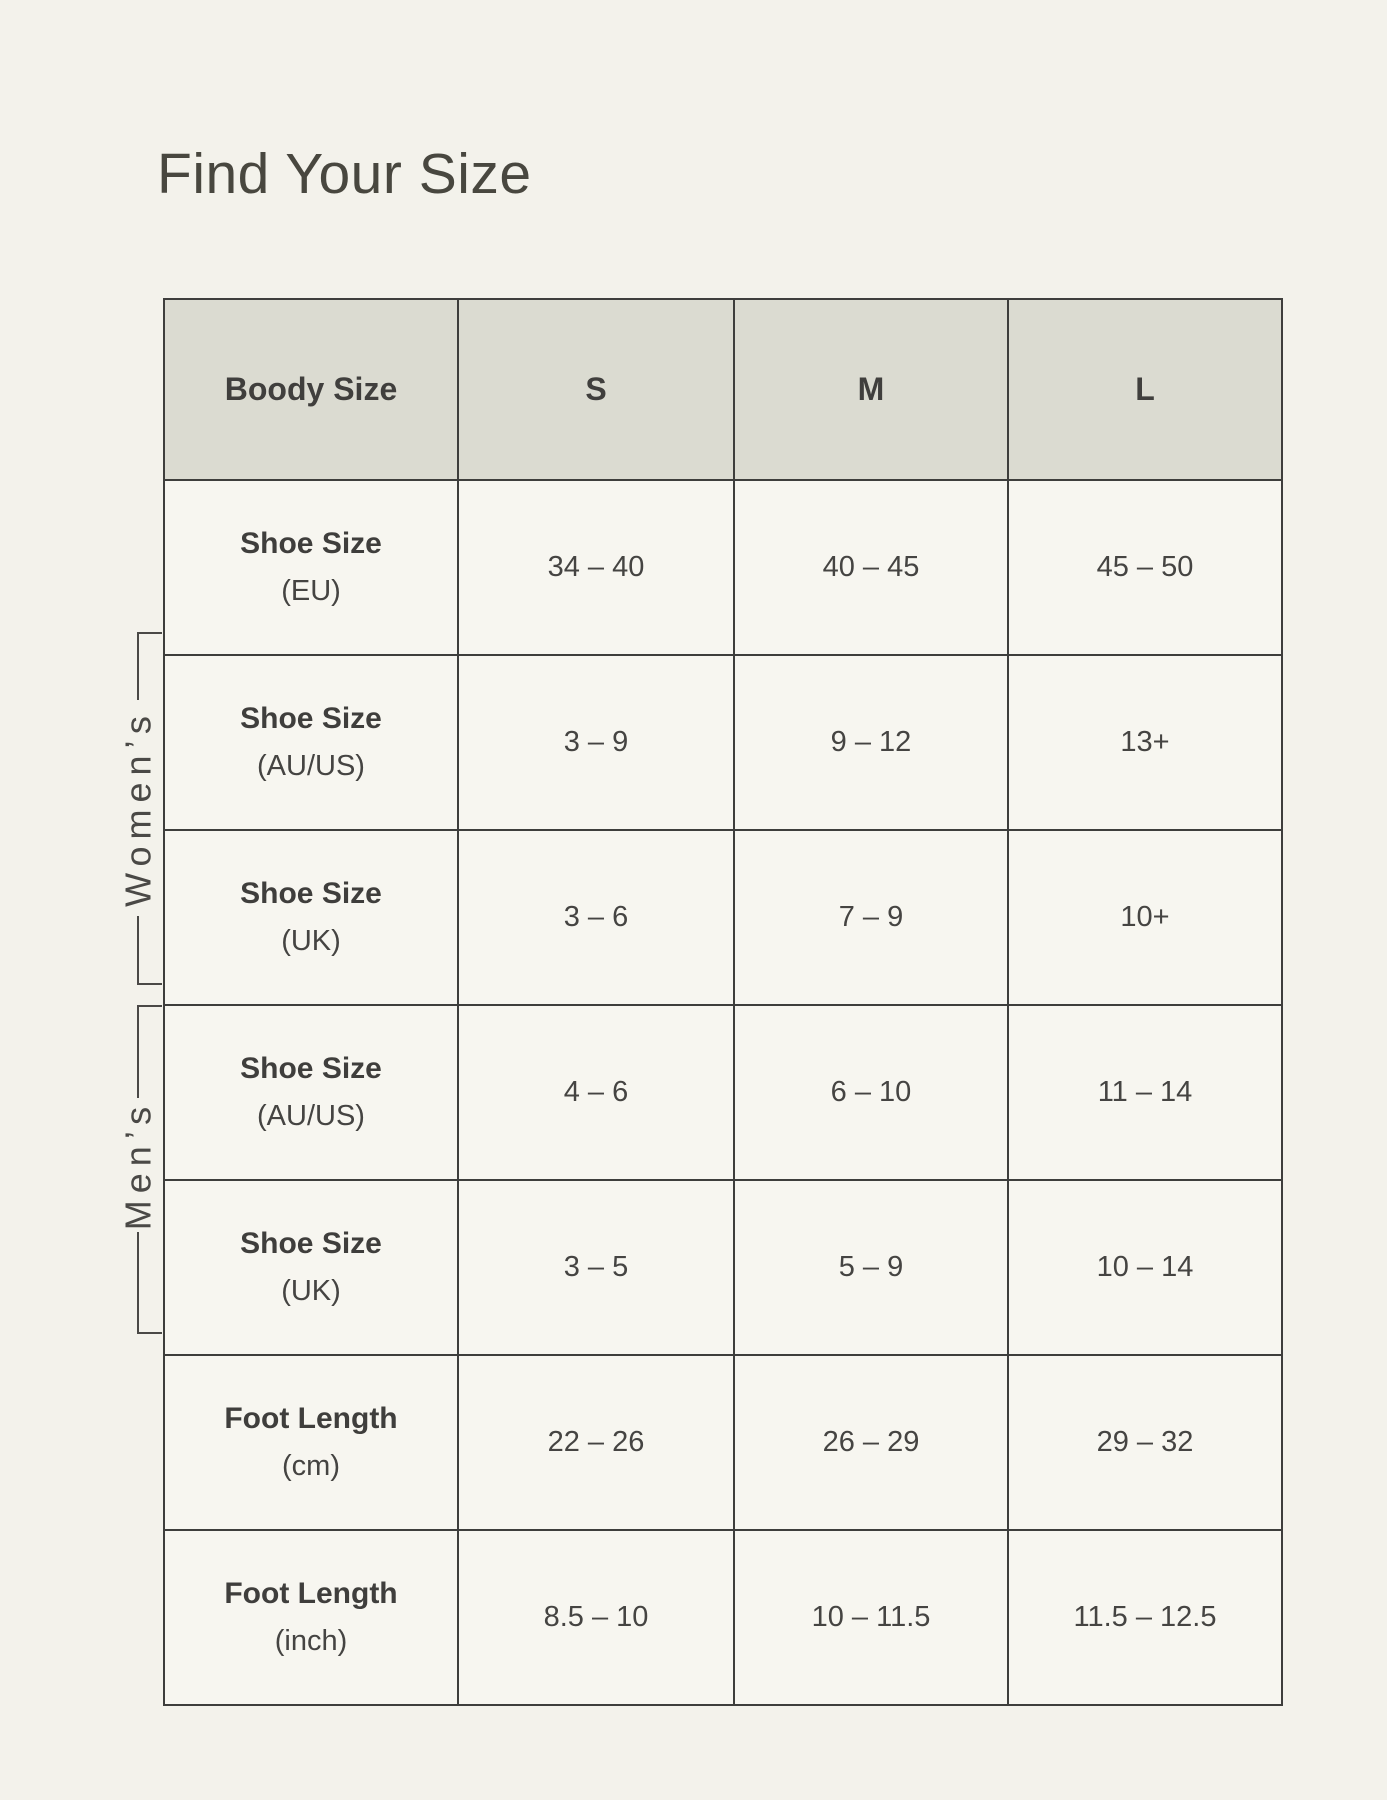 Image resolution: width=1387 pixels, height=1800 pixels. I want to click on row-womens-shoe-size-uk: Shoe Size (UK) 3 – 6 7 – 9 10+, so click(723, 917).